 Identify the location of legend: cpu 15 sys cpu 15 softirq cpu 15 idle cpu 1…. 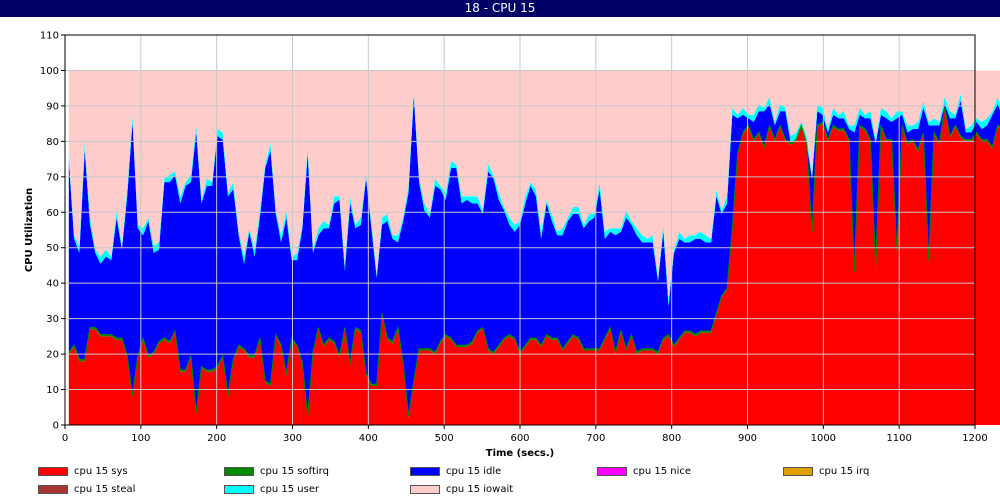
(500, 483).